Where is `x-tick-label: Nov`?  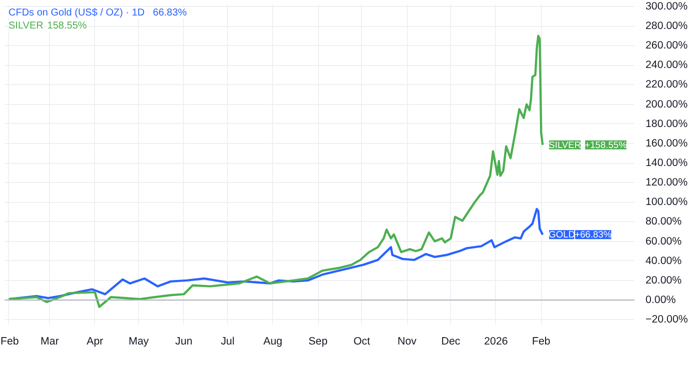 x-tick-label: Nov is located at coordinates (408, 342).